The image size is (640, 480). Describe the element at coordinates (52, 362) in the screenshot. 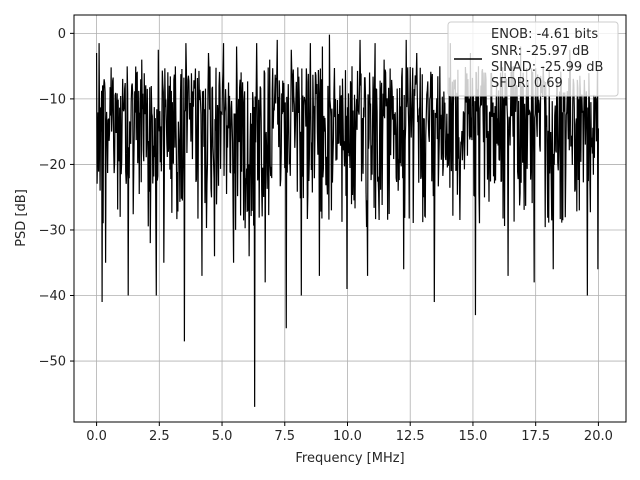

I see `y-tick-label: −50` at that location.